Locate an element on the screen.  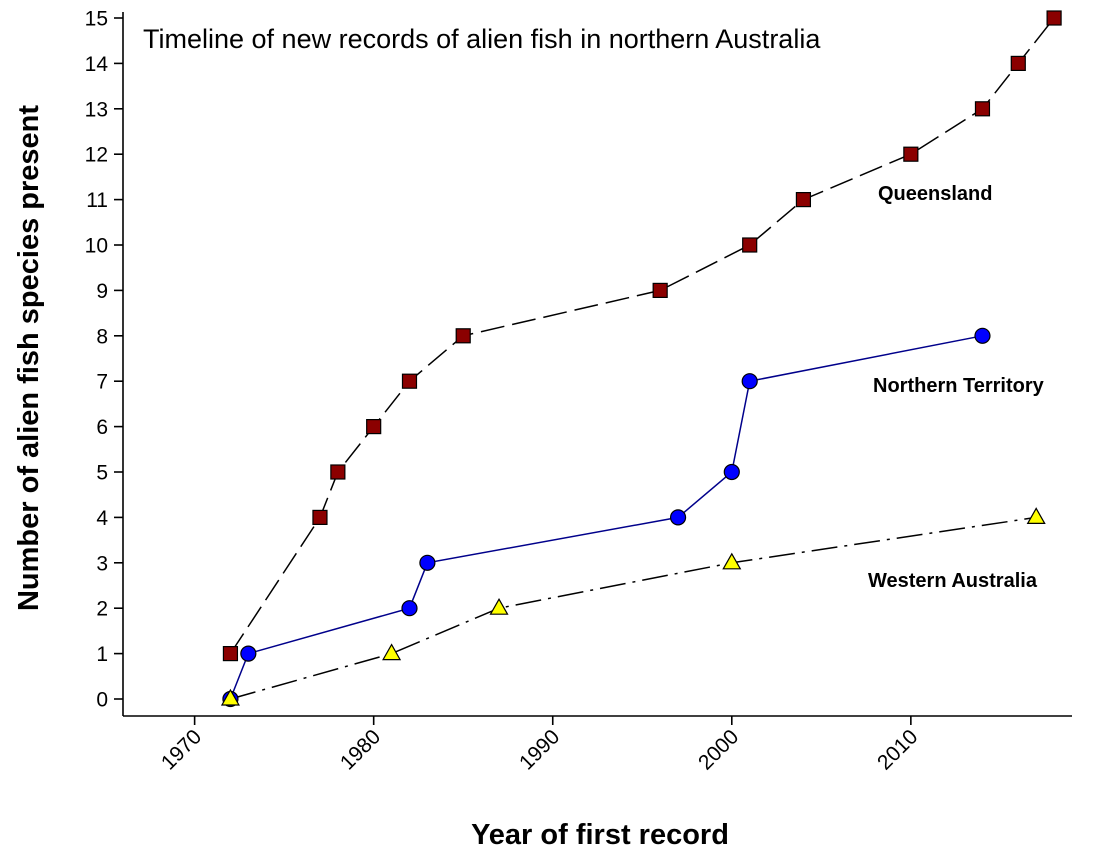
y-tick-label: 3 is located at coordinates (102, 563).